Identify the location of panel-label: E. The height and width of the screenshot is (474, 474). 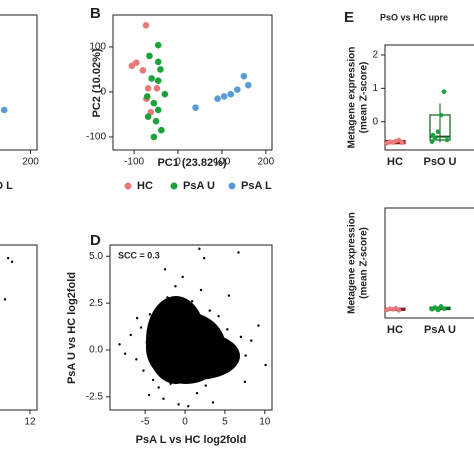
(349, 17).